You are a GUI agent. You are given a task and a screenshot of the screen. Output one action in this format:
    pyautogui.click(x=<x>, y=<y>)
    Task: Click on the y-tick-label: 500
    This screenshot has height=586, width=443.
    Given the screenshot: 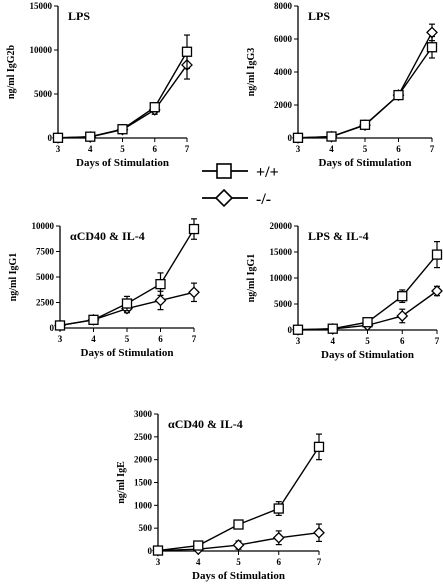 What is the action you would take?
    pyautogui.click(x=146, y=528)
    